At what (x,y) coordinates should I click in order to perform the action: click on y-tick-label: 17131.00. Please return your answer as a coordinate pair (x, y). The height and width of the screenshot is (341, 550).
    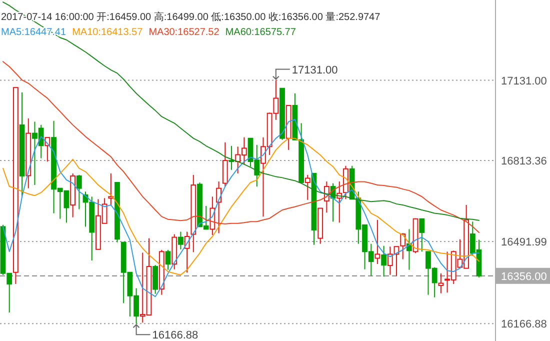
    Looking at the image, I should click on (524, 81).